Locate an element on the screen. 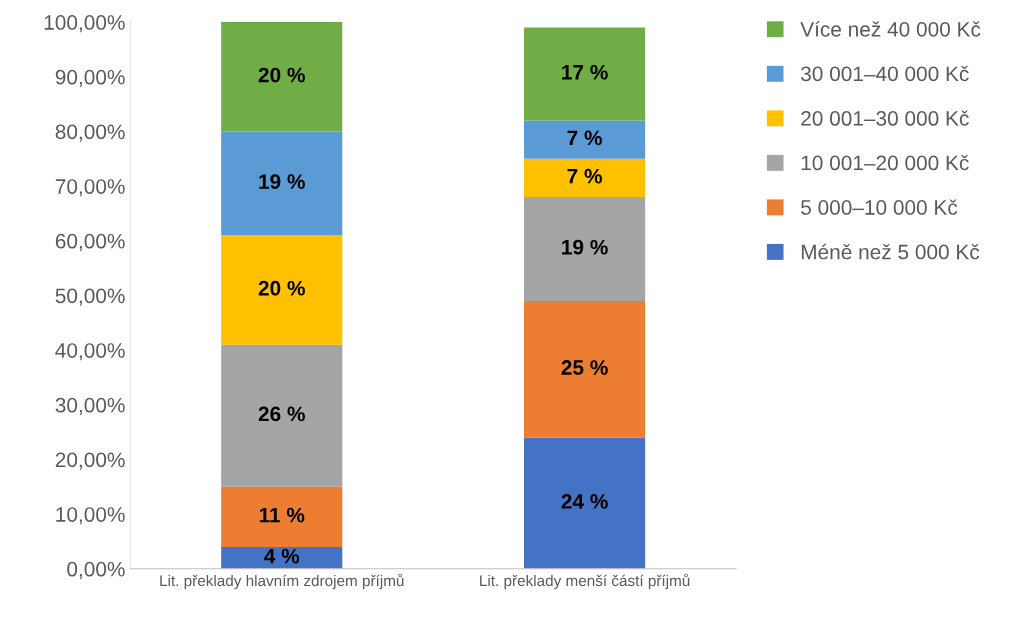 This screenshot has width=1018, height=632. data-label: 26 % is located at coordinates (281, 414).